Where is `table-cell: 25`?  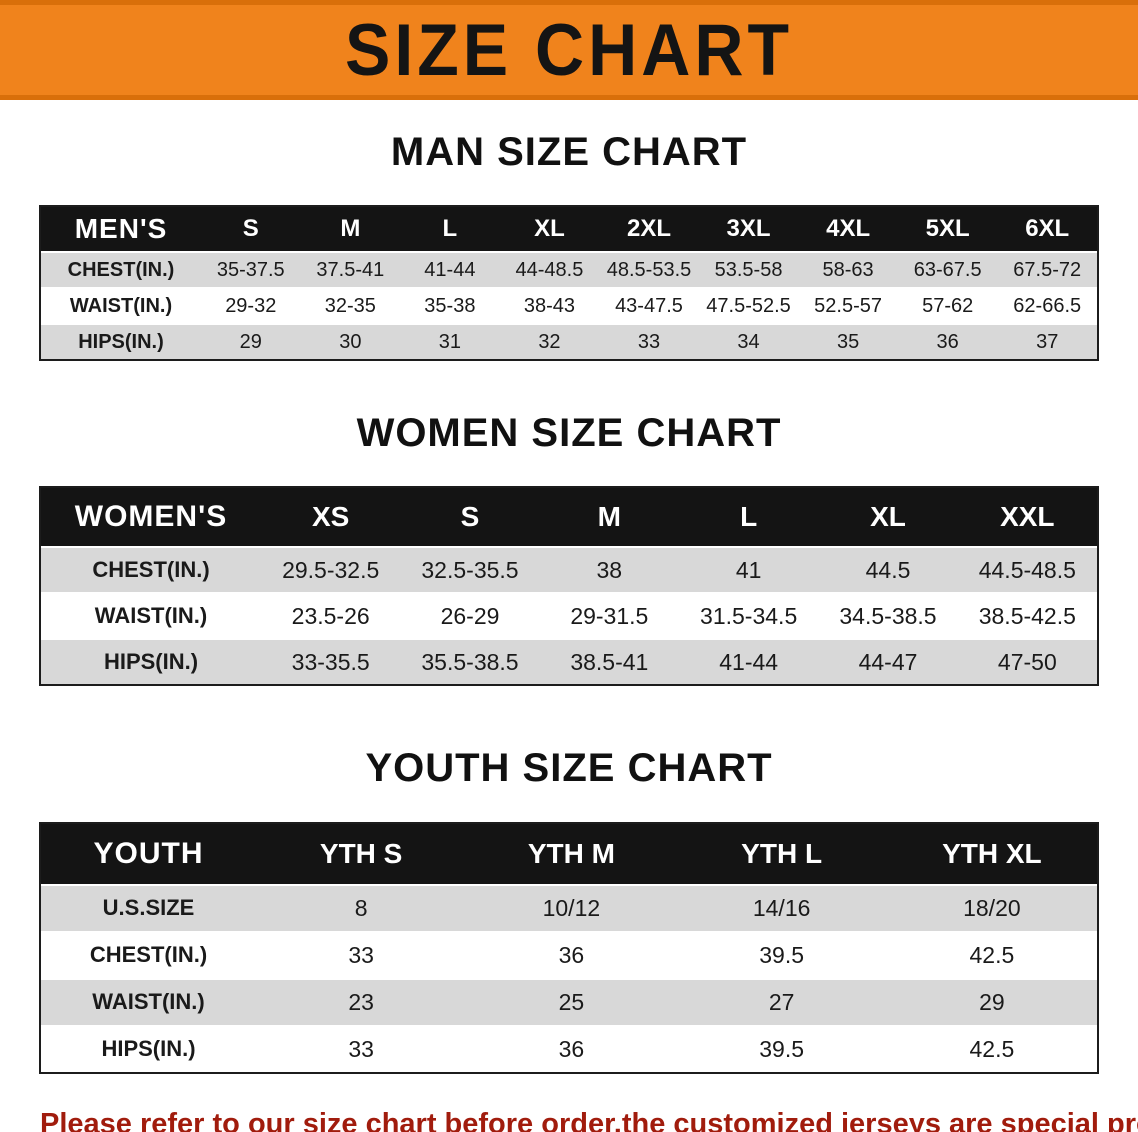 table-cell: 25 is located at coordinates (571, 1001).